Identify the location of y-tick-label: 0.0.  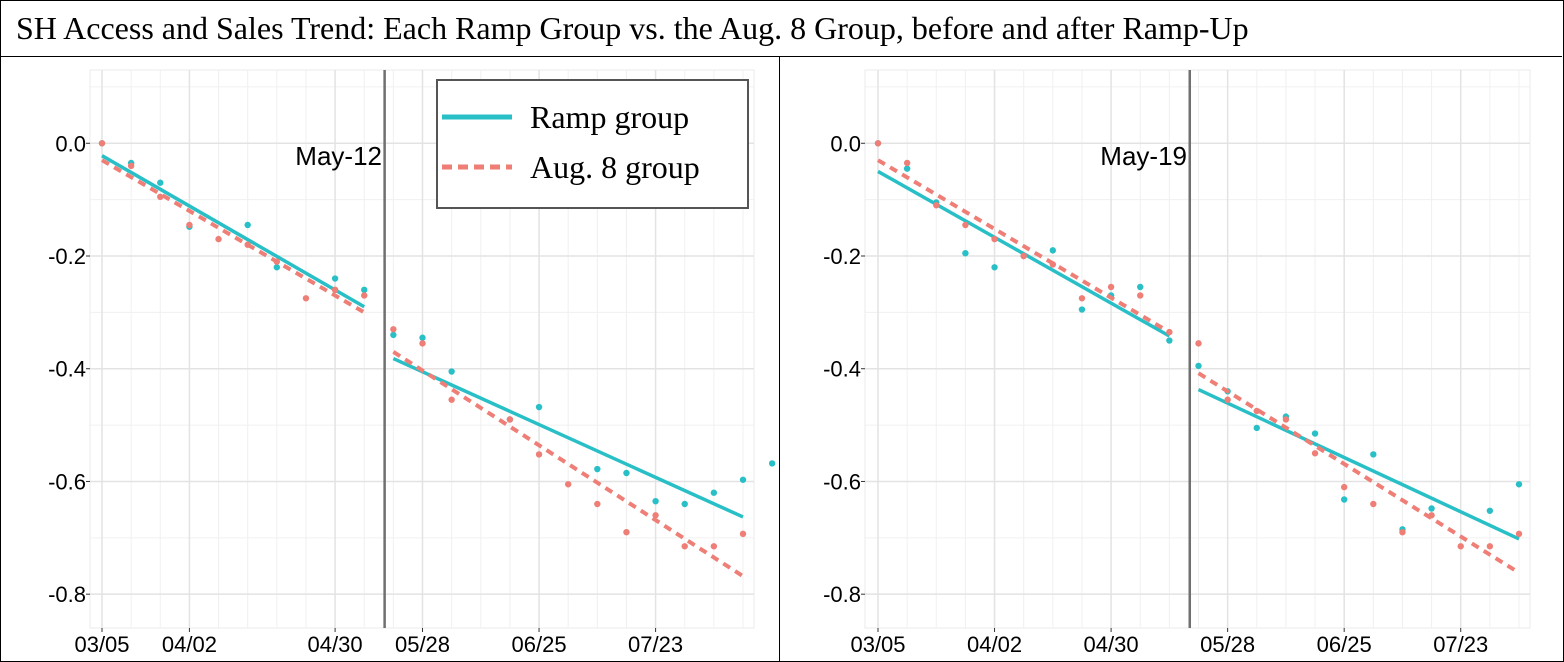
(70, 143).